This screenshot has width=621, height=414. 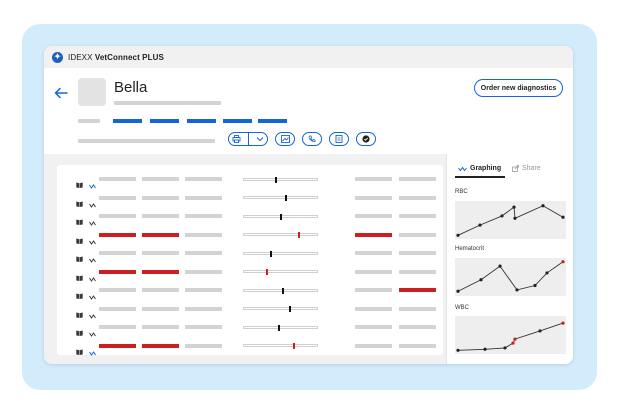 I want to click on graph-rbc, so click(x=510, y=220).